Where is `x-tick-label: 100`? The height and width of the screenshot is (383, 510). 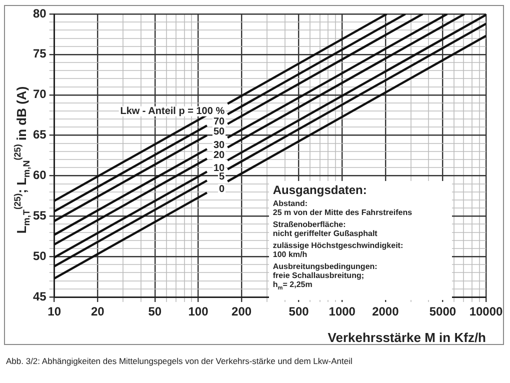
x-tick-label: 100 is located at coordinates (198, 311).